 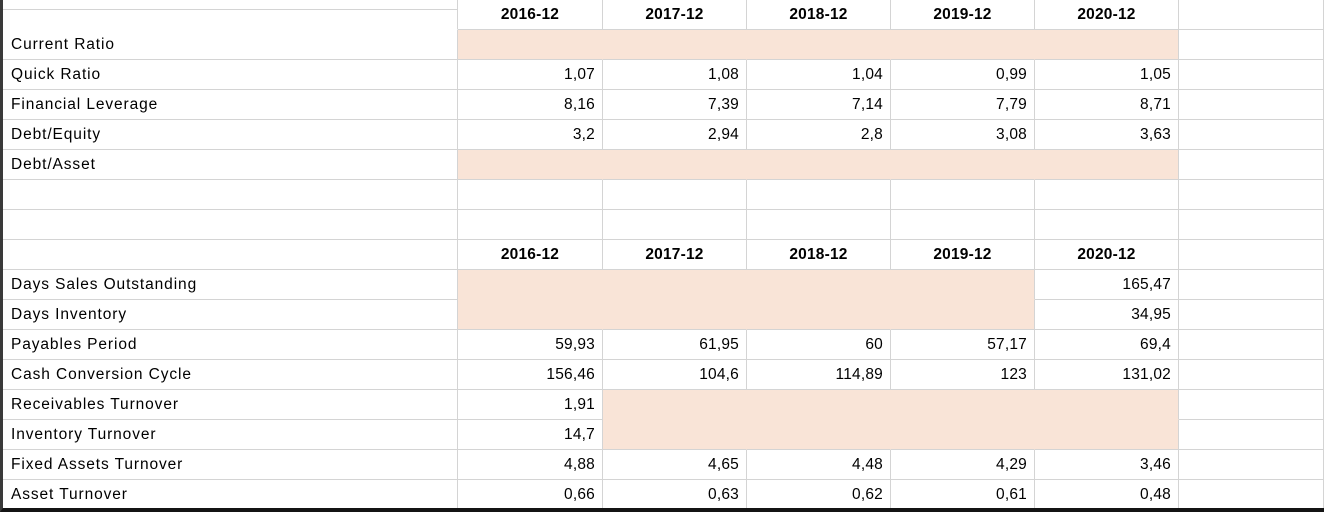 I want to click on value-cell: 60, so click(x=819, y=345).